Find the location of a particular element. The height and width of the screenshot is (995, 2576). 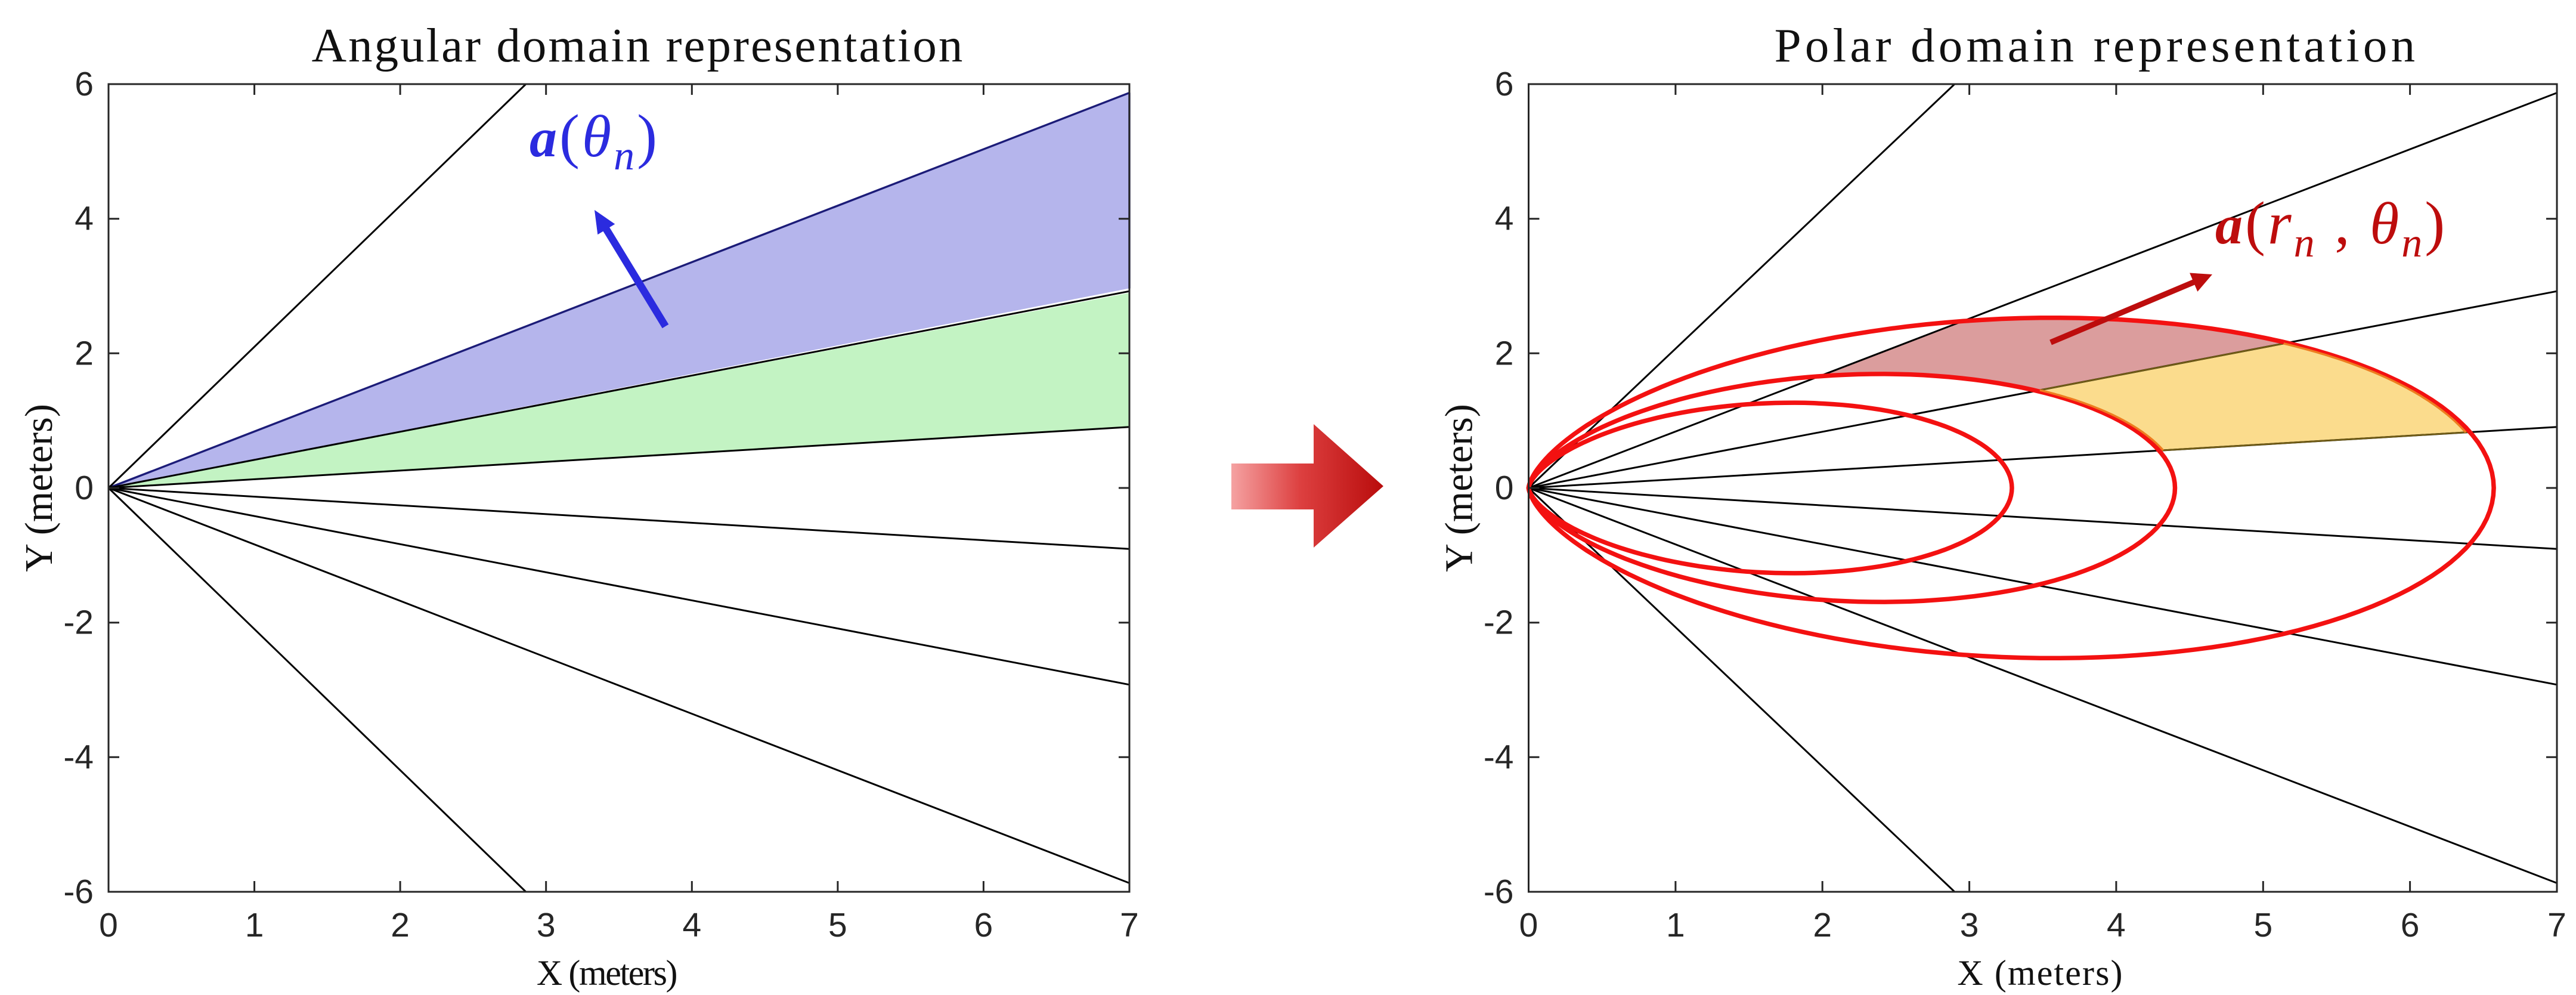

svg-text: a(rn , θn) is located at coordinates (2331, 228).